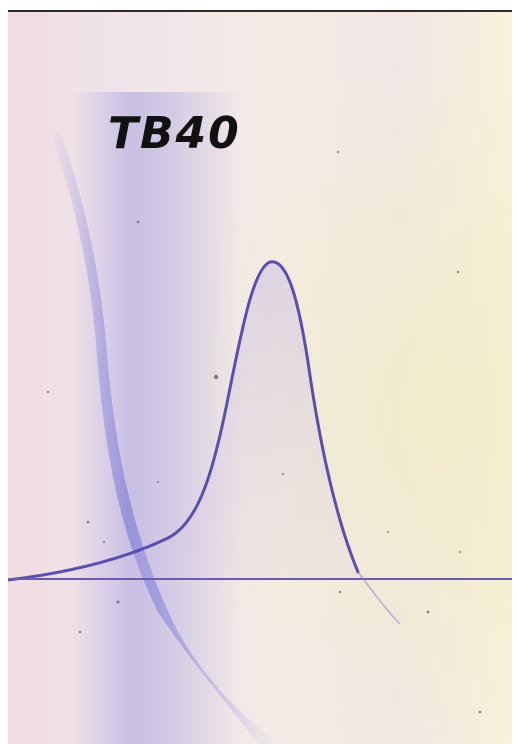 The height and width of the screenshot is (744, 516). Describe the element at coordinates (4, 372) in the screenshot. I see `left-border` at that location.